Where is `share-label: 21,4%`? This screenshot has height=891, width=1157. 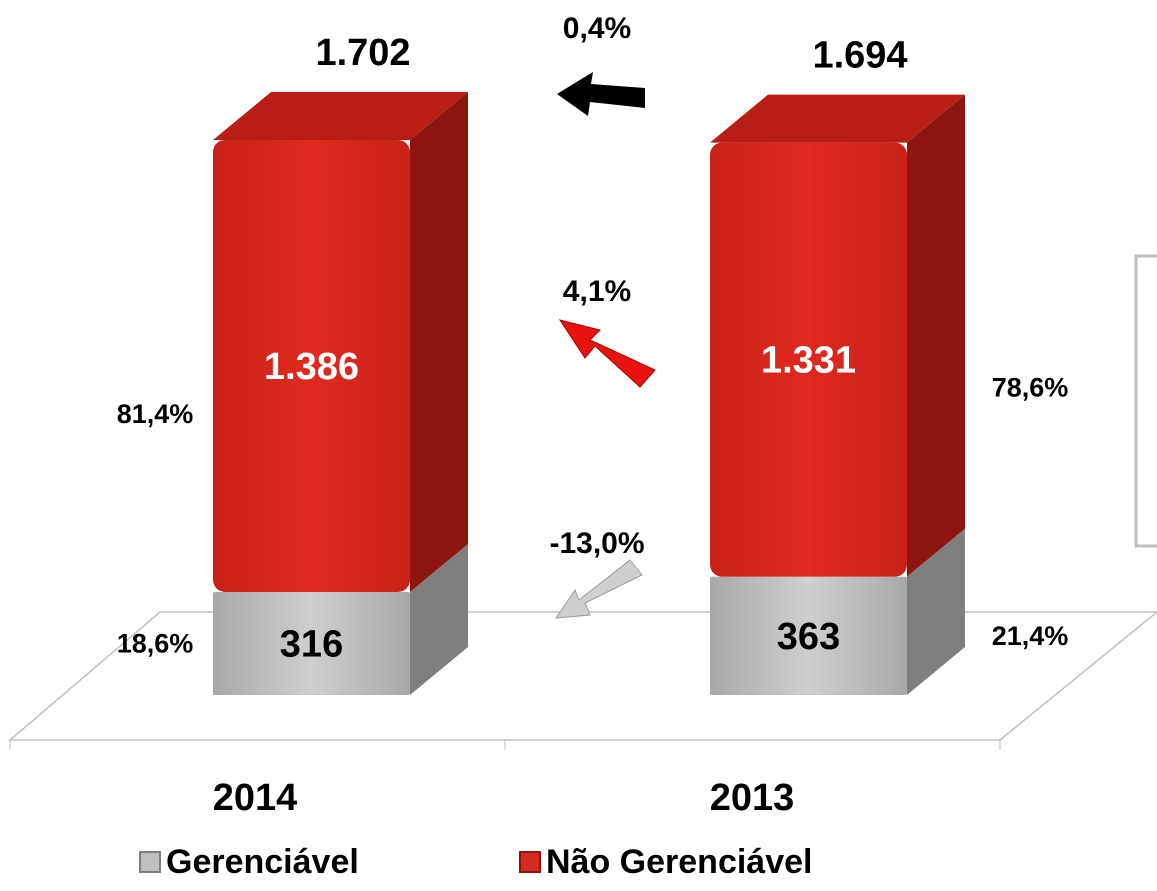 share-label: 21,4% is located at coordinates (1030, 636).